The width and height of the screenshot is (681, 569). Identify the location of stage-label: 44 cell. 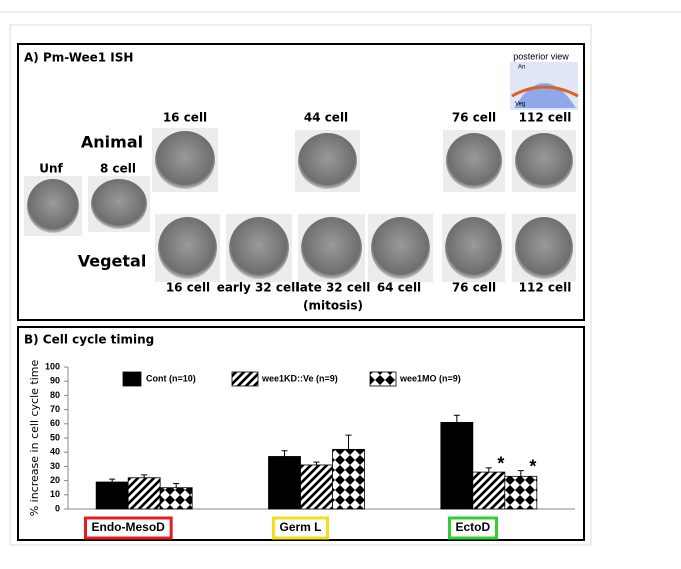
(326, 118).